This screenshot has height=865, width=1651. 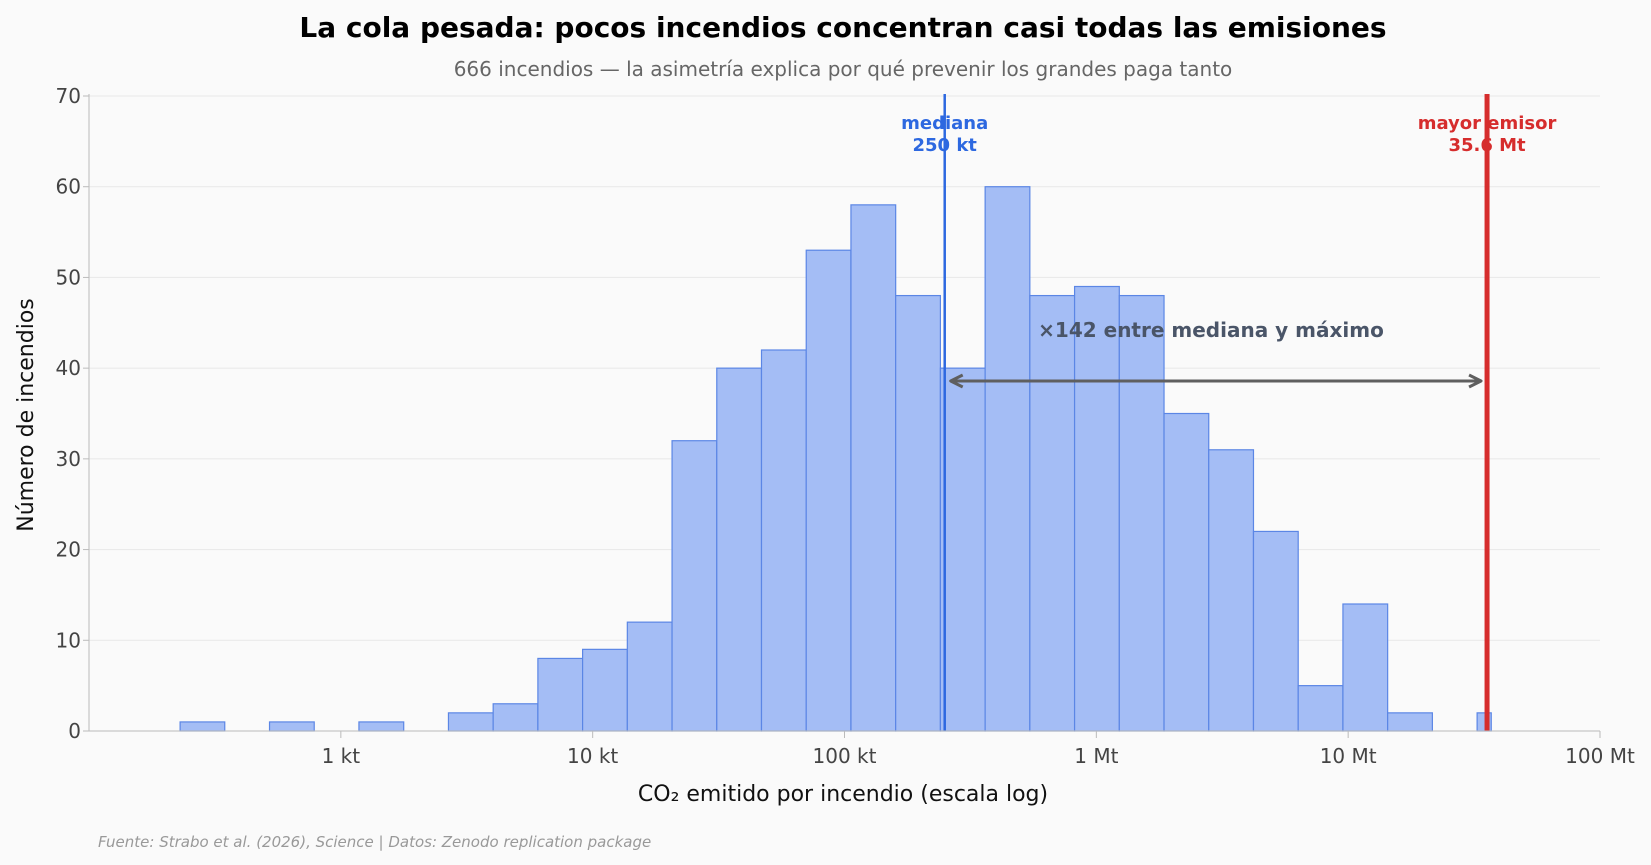 What do you see at coordinates (72, 413) in the screenshot?
I see `y-ticks: 0 10 20 30 40 50 60 70` at bounding box center [72, 413].